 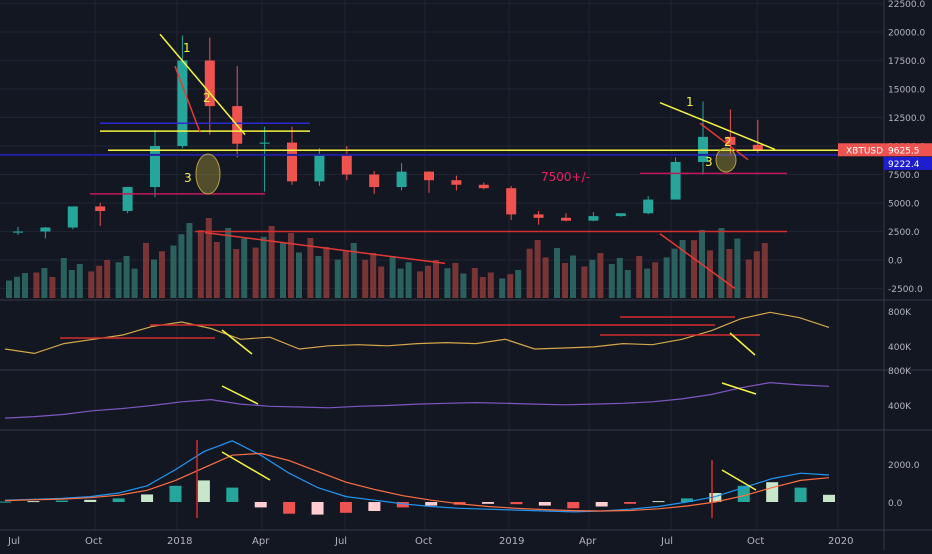 I want to click on indicator2-line, so click(x=417, y=400).